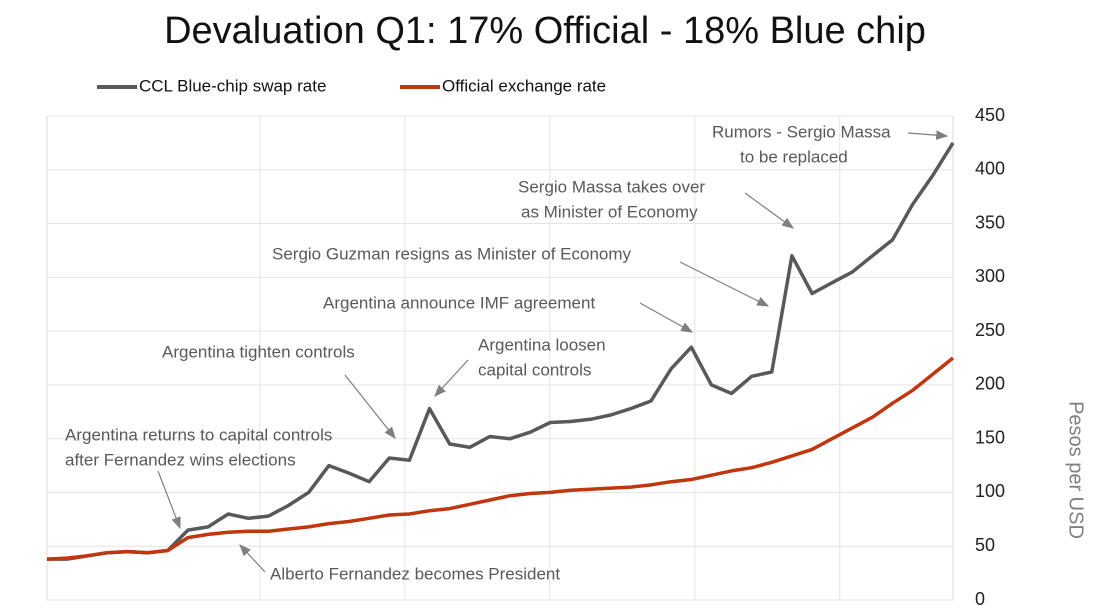  I want to click on y-tick-label: 450, so click(990, 115).